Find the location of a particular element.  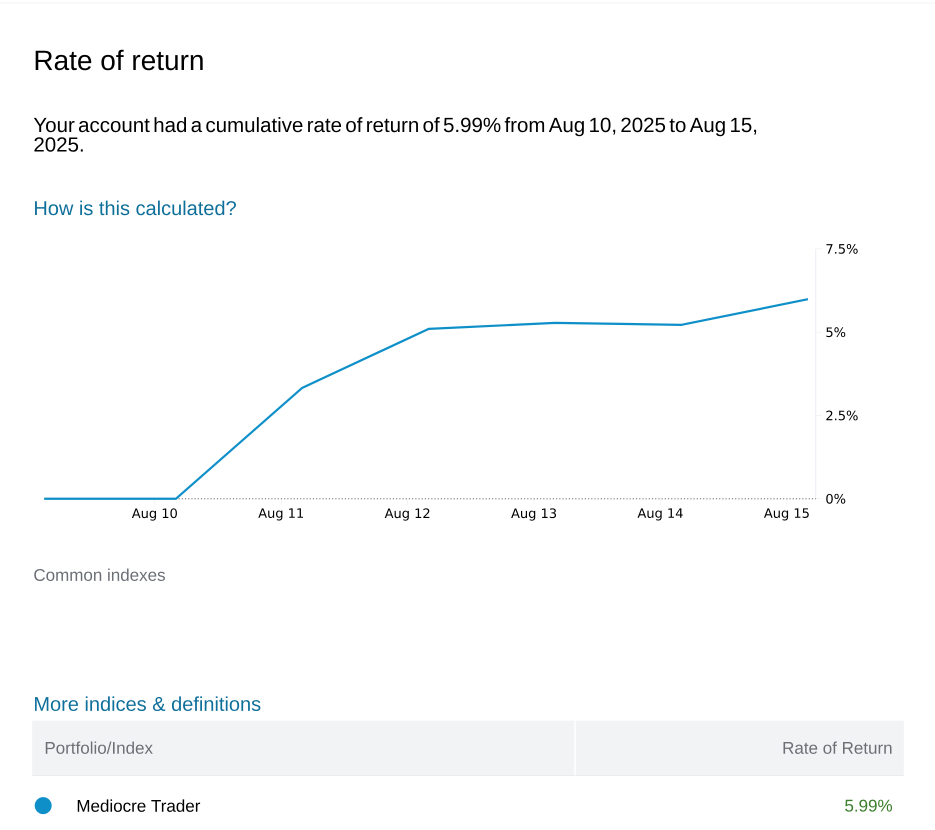

x-tick-label: Aug 15 is located at coordinates (786, 514).